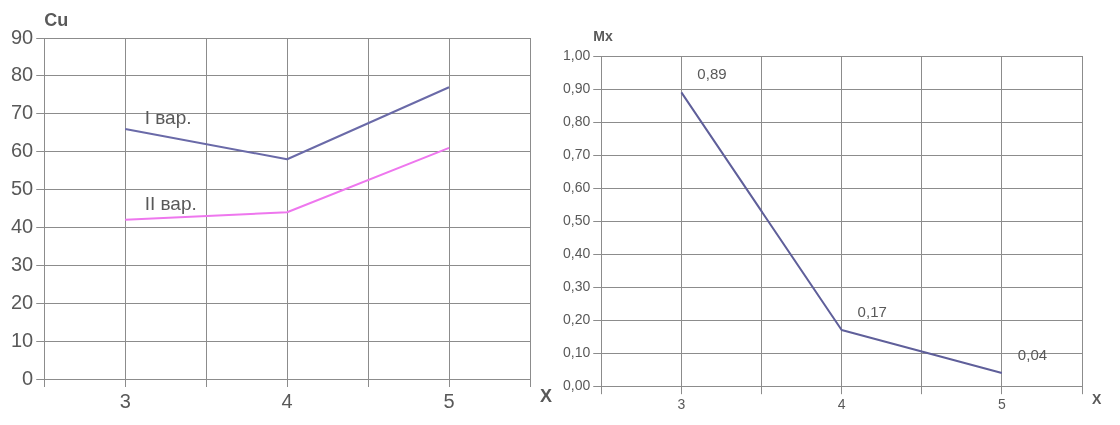  I want to click on series-label: I вар., so click(168, 117).